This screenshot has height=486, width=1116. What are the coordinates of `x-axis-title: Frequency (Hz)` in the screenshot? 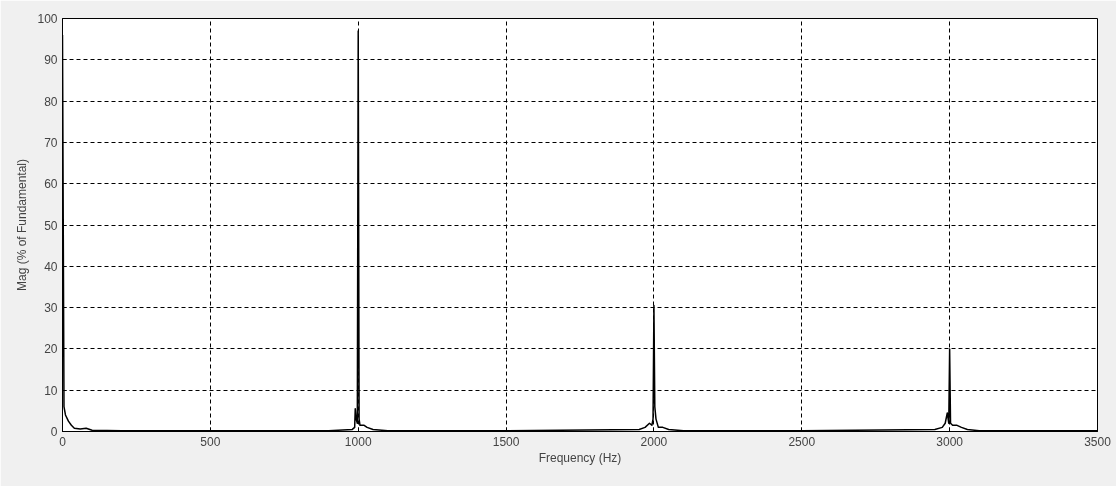 It's located at (580, 457).